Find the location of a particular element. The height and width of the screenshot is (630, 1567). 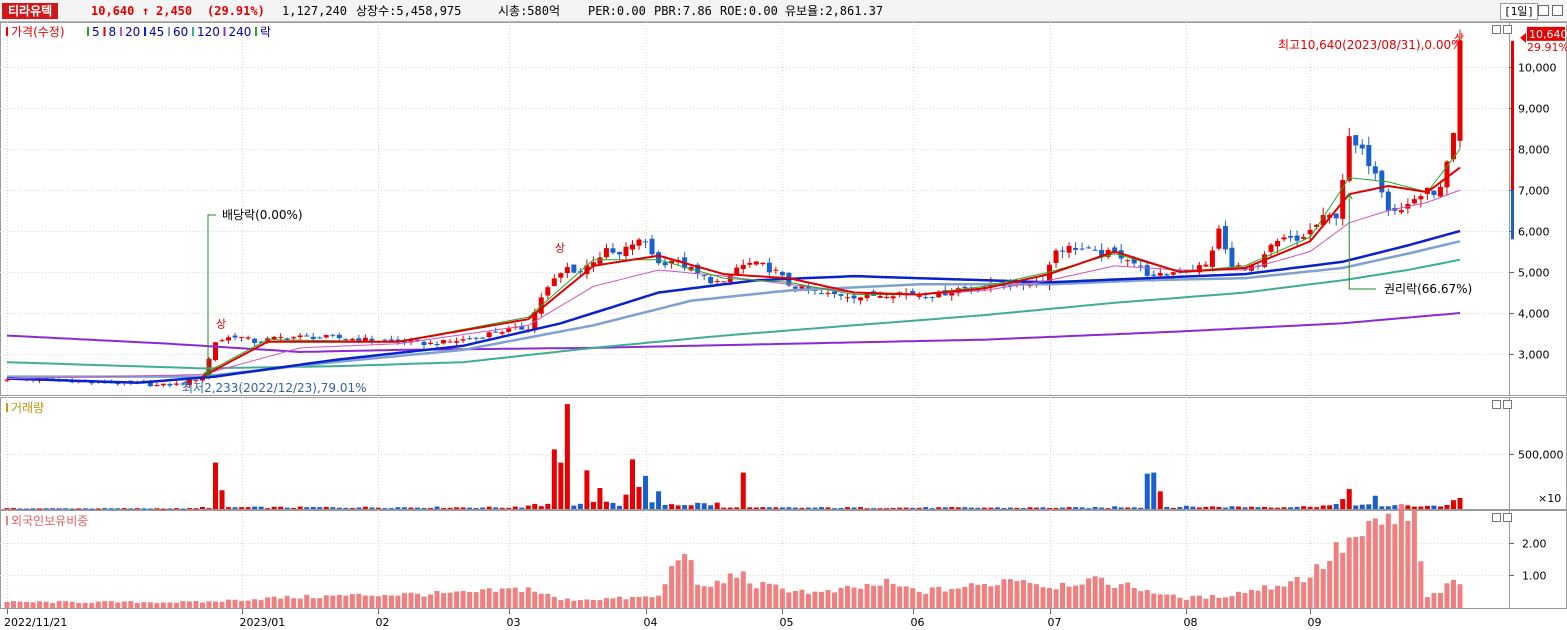

high-annotation: 최고10,640(2023/08/31),0.00% is located at coordinates (1370, 45).